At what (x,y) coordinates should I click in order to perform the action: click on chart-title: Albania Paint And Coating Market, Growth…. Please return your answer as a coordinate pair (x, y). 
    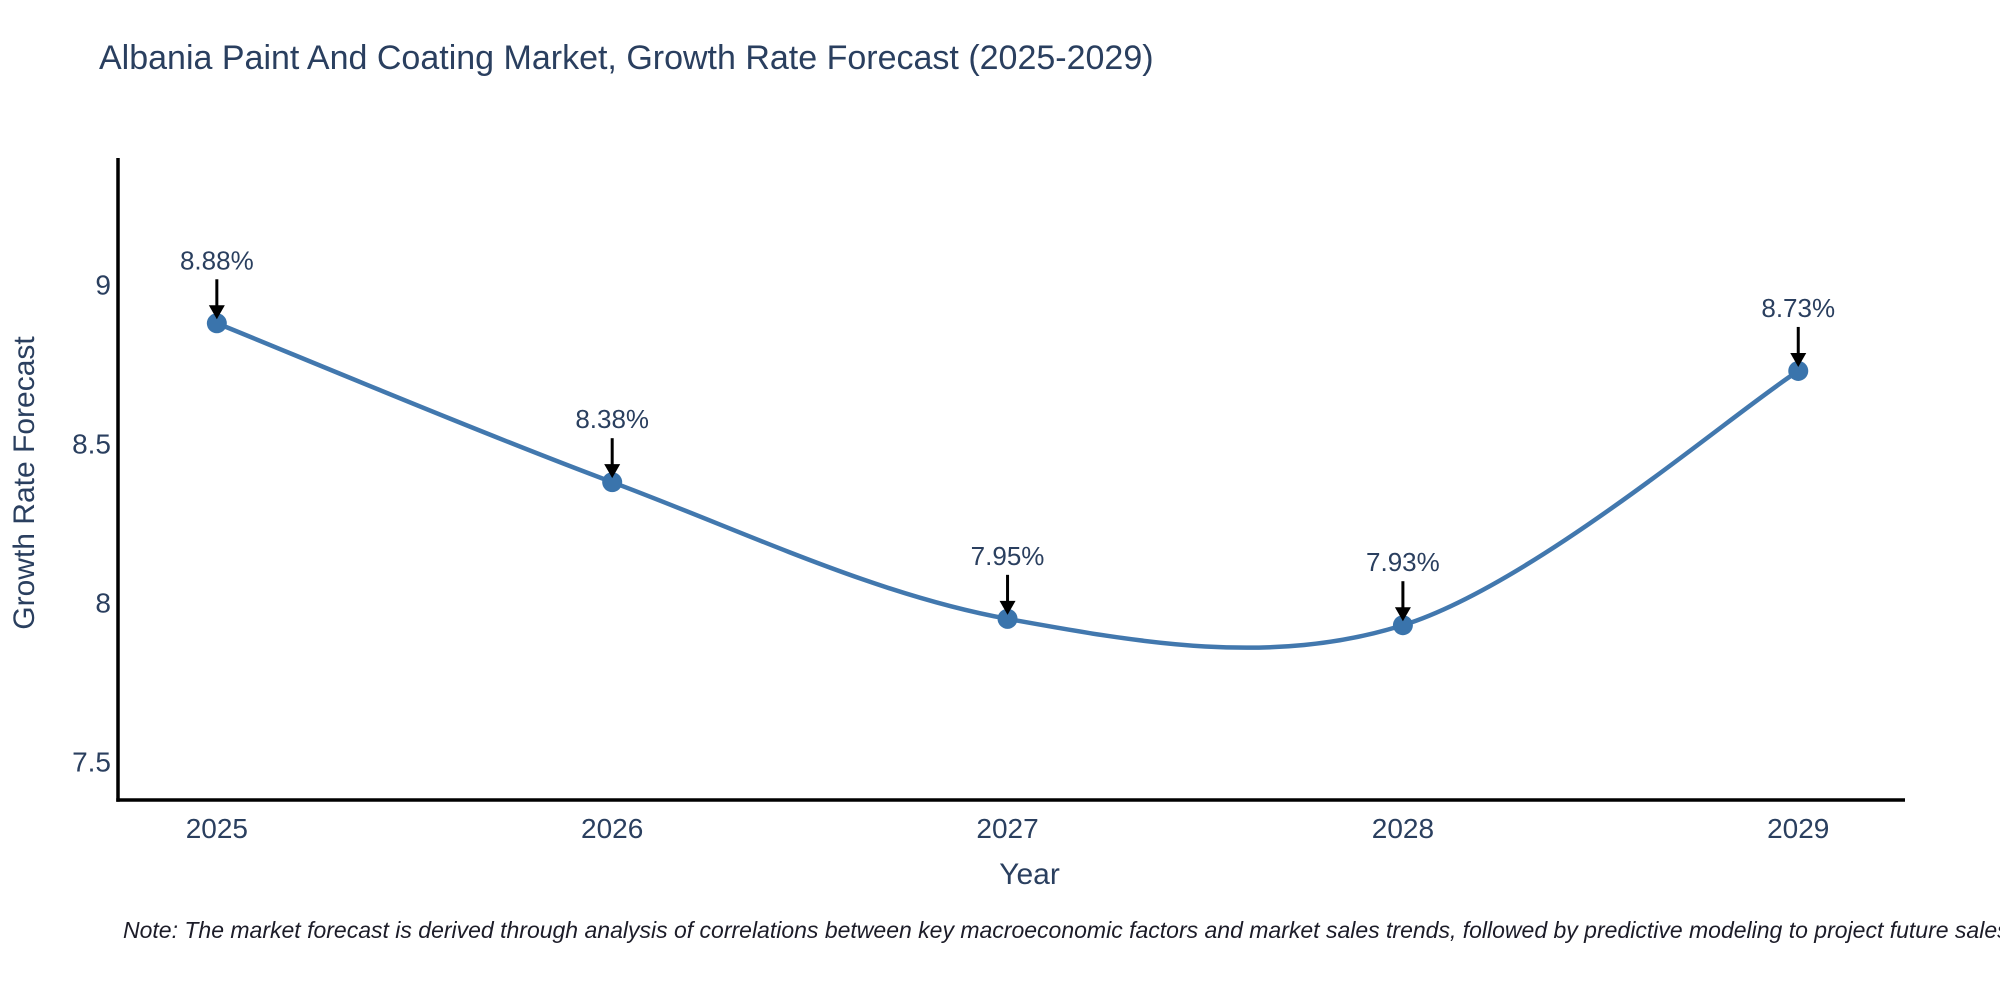
    Looking at the image, I should click on (626, 58).